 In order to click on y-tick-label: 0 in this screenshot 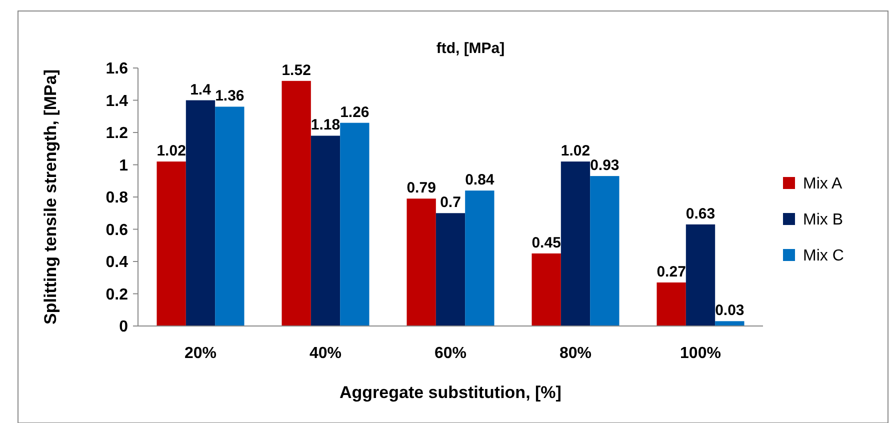, I will do `click(123, 327)`.